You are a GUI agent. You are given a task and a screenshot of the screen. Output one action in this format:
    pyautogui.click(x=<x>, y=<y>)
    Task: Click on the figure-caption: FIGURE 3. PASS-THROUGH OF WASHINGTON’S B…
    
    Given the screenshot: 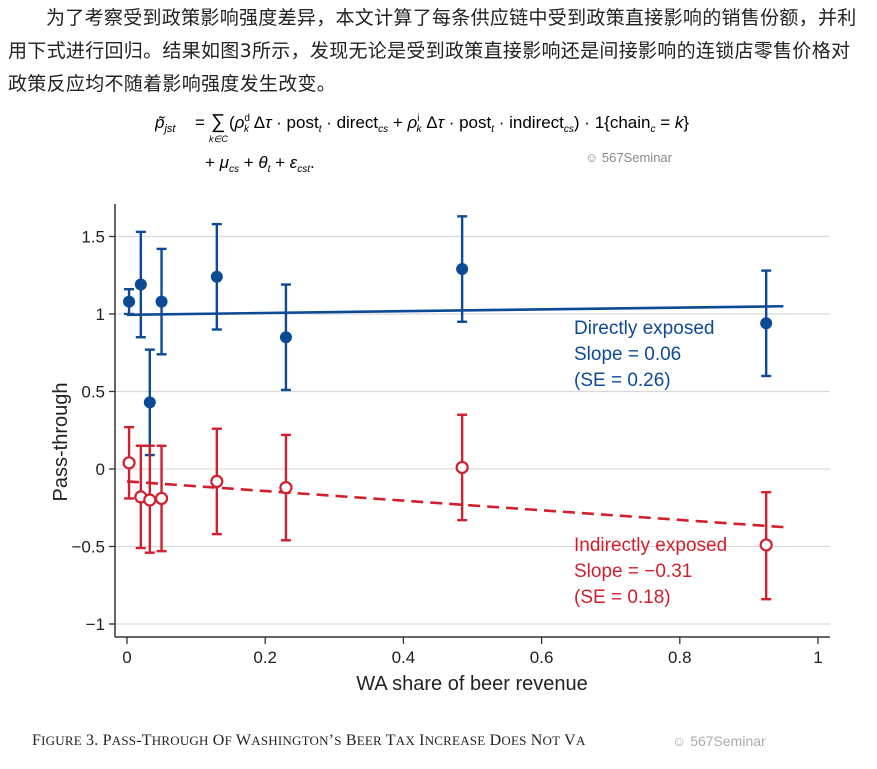 What is the action you would take?
    pyautogui.click(x=309, y=741)
    